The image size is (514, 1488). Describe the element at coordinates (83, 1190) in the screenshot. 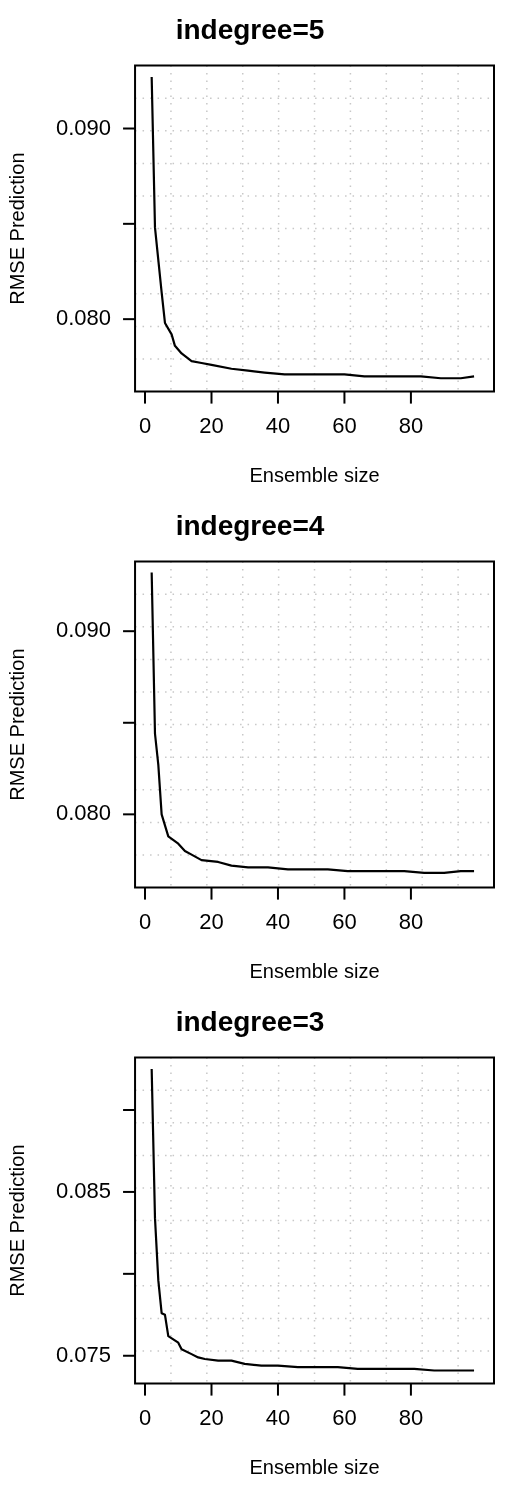

I see `y-tick-label: 0.085` at that location.